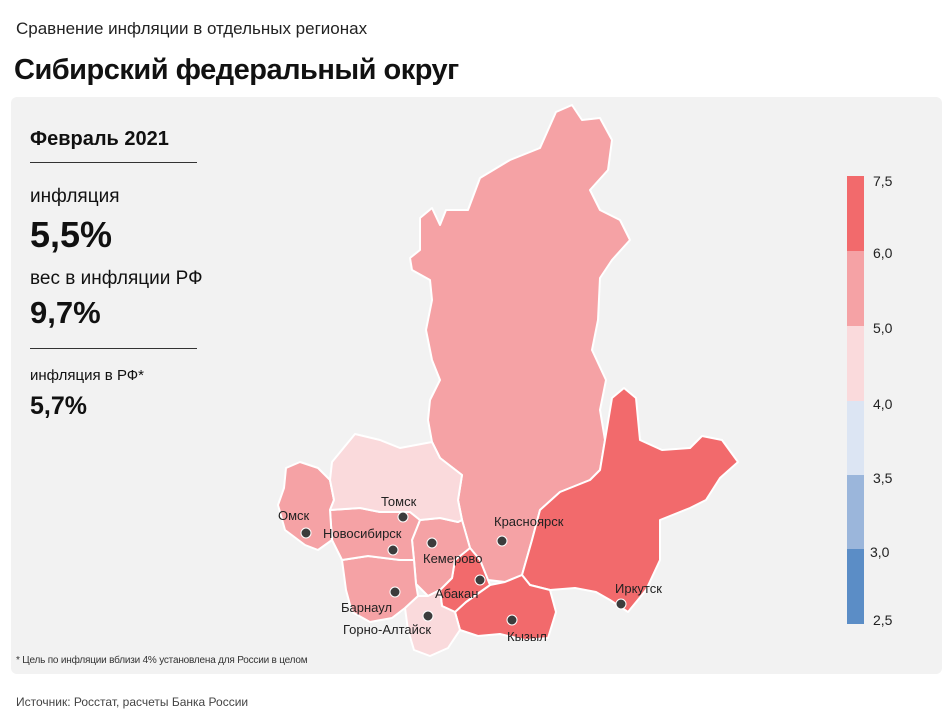  I want to click on page-title: Сибирский федеральный округ, so click(236, 70).